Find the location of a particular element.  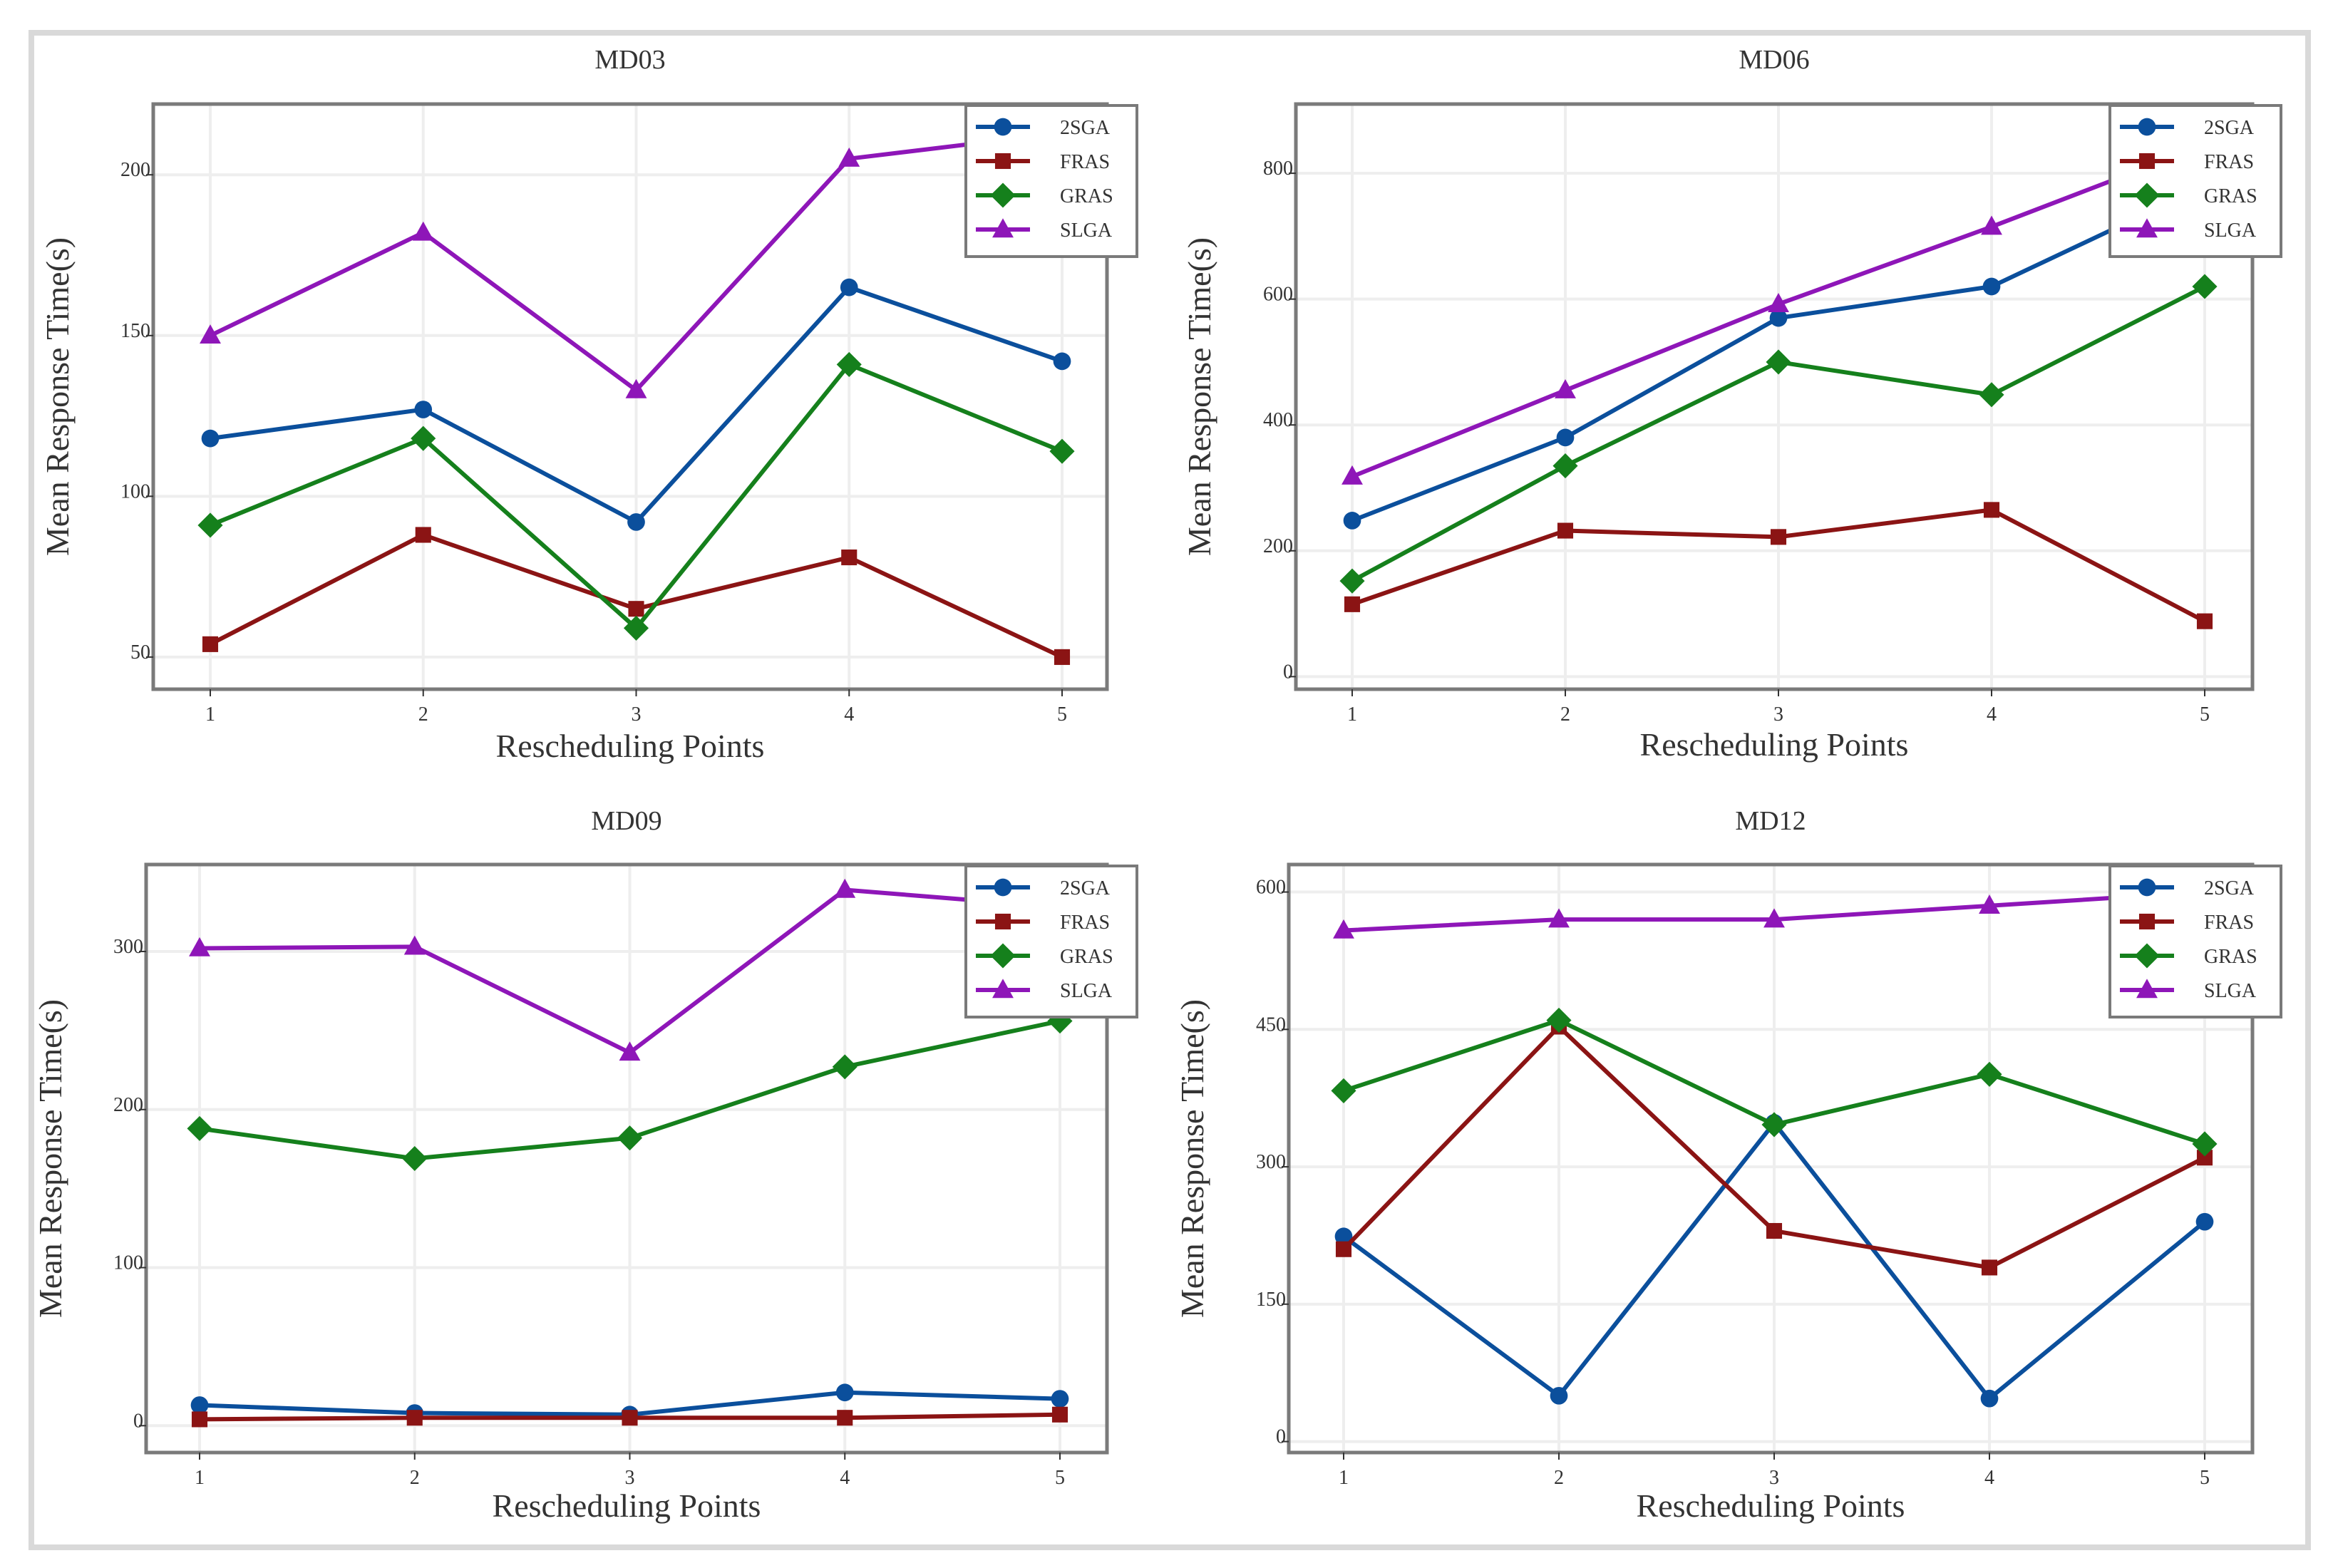

legend-label-md09-slga: SLGA is located at coordinates (1086, 991).